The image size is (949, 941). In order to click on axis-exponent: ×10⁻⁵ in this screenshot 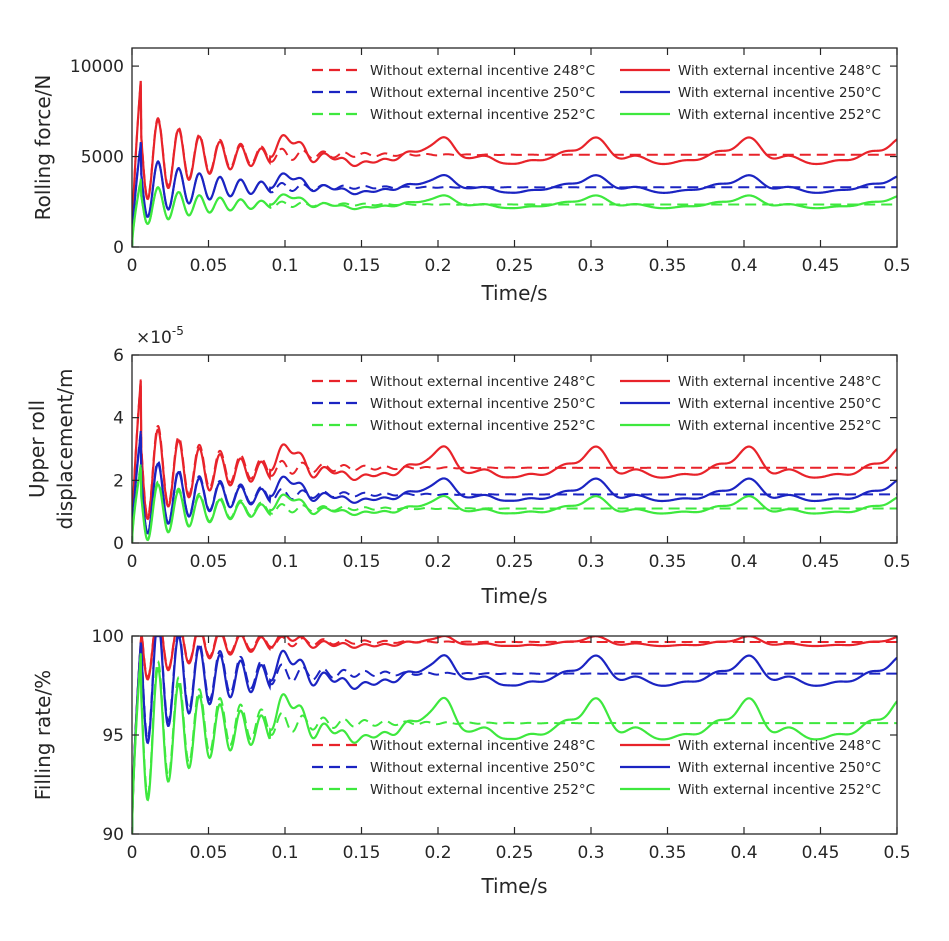, I will do `click(160, 336)`.